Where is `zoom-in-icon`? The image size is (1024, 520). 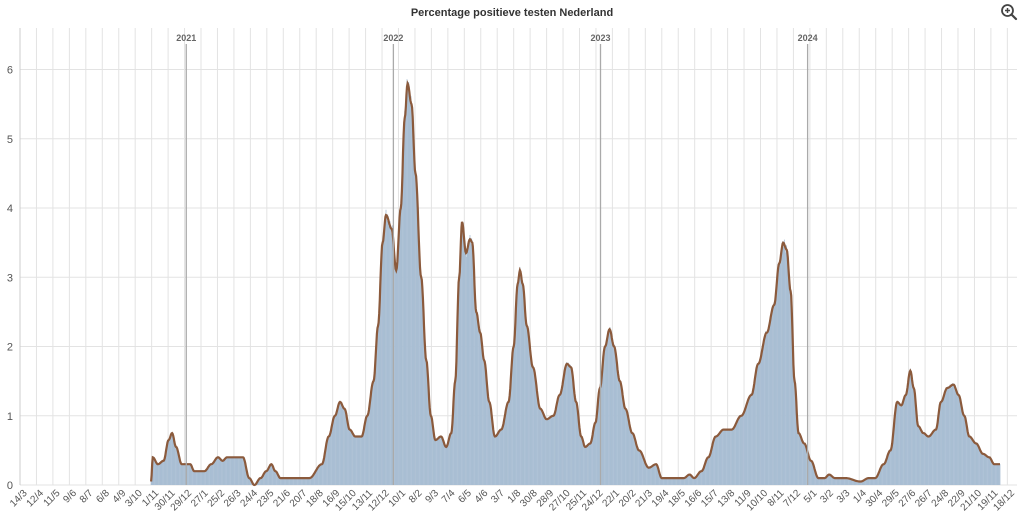
zoom-in-icon is located at coordinates (1009, 12).